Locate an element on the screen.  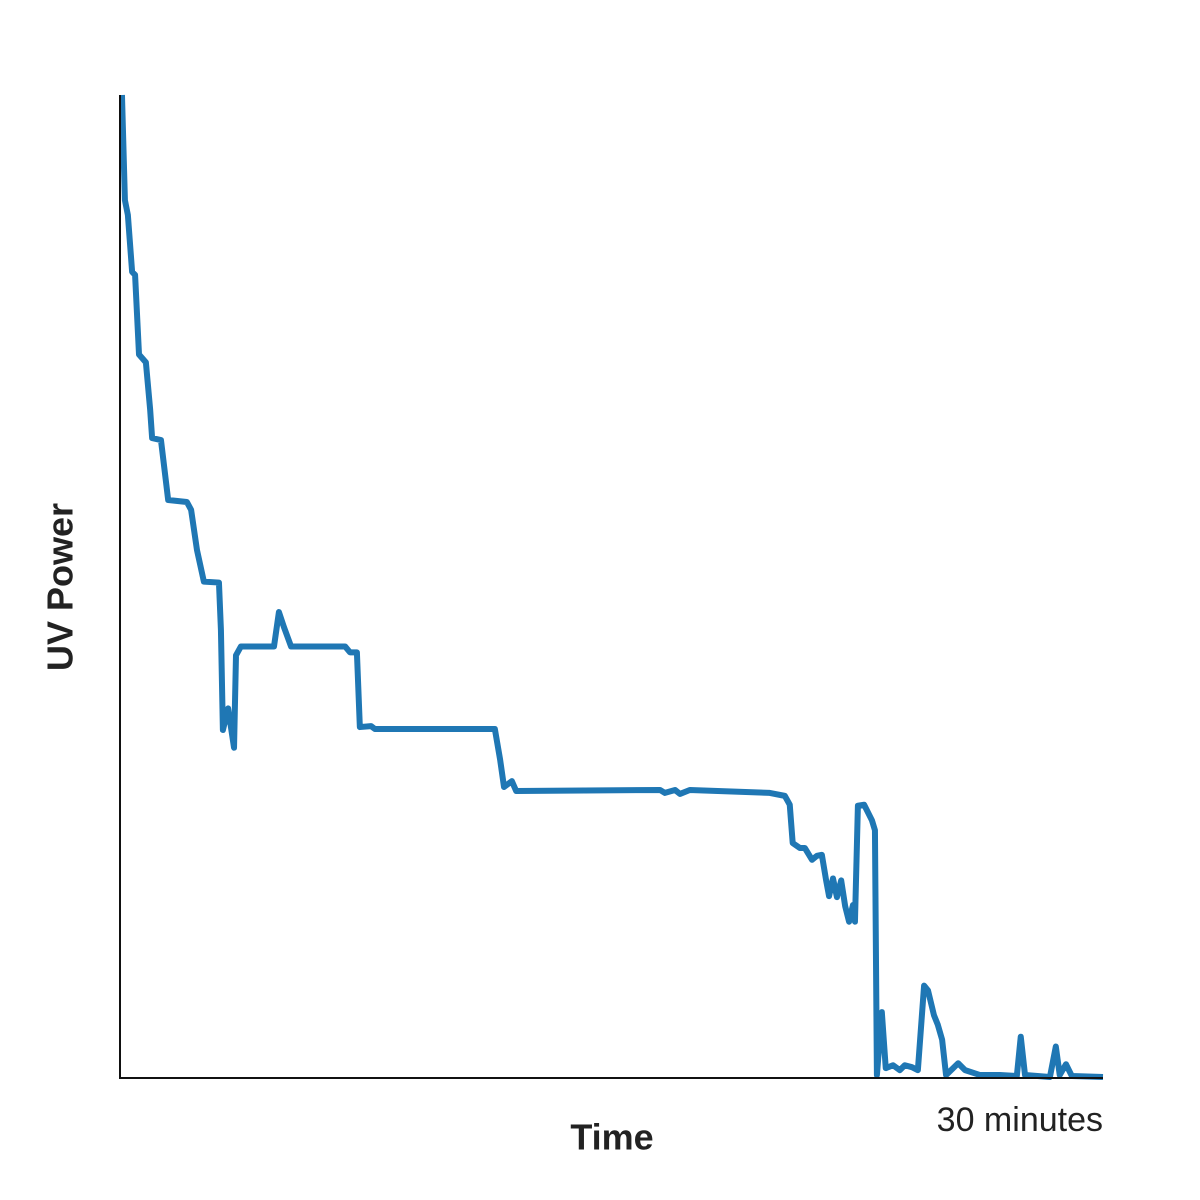
x-axis-label: Time is located at coordinates (611, 1137).